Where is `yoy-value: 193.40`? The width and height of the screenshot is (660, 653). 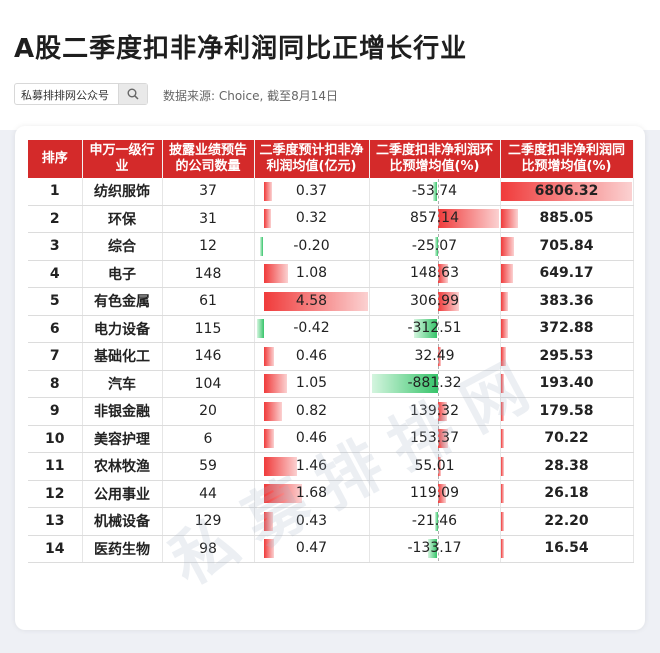
yoy-value: 193.40 is located at coordinates (566, 383).